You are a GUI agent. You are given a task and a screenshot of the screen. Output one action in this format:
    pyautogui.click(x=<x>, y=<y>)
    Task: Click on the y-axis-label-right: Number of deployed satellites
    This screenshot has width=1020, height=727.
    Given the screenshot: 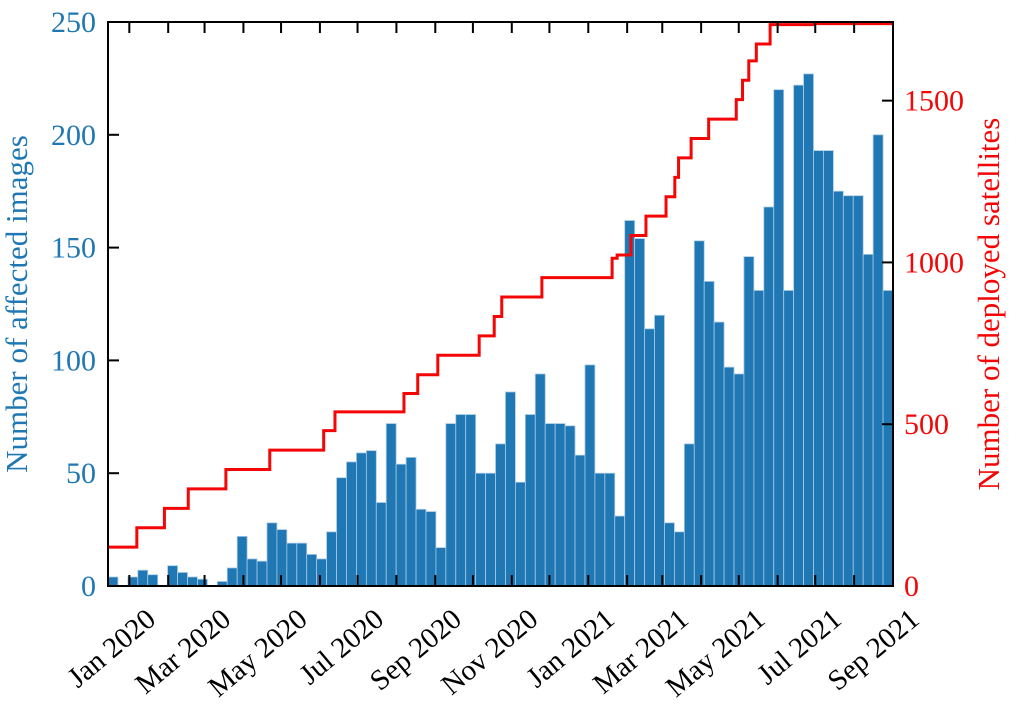 What is the action you would take?
    pyautogui.click(x=988, y=304)
    